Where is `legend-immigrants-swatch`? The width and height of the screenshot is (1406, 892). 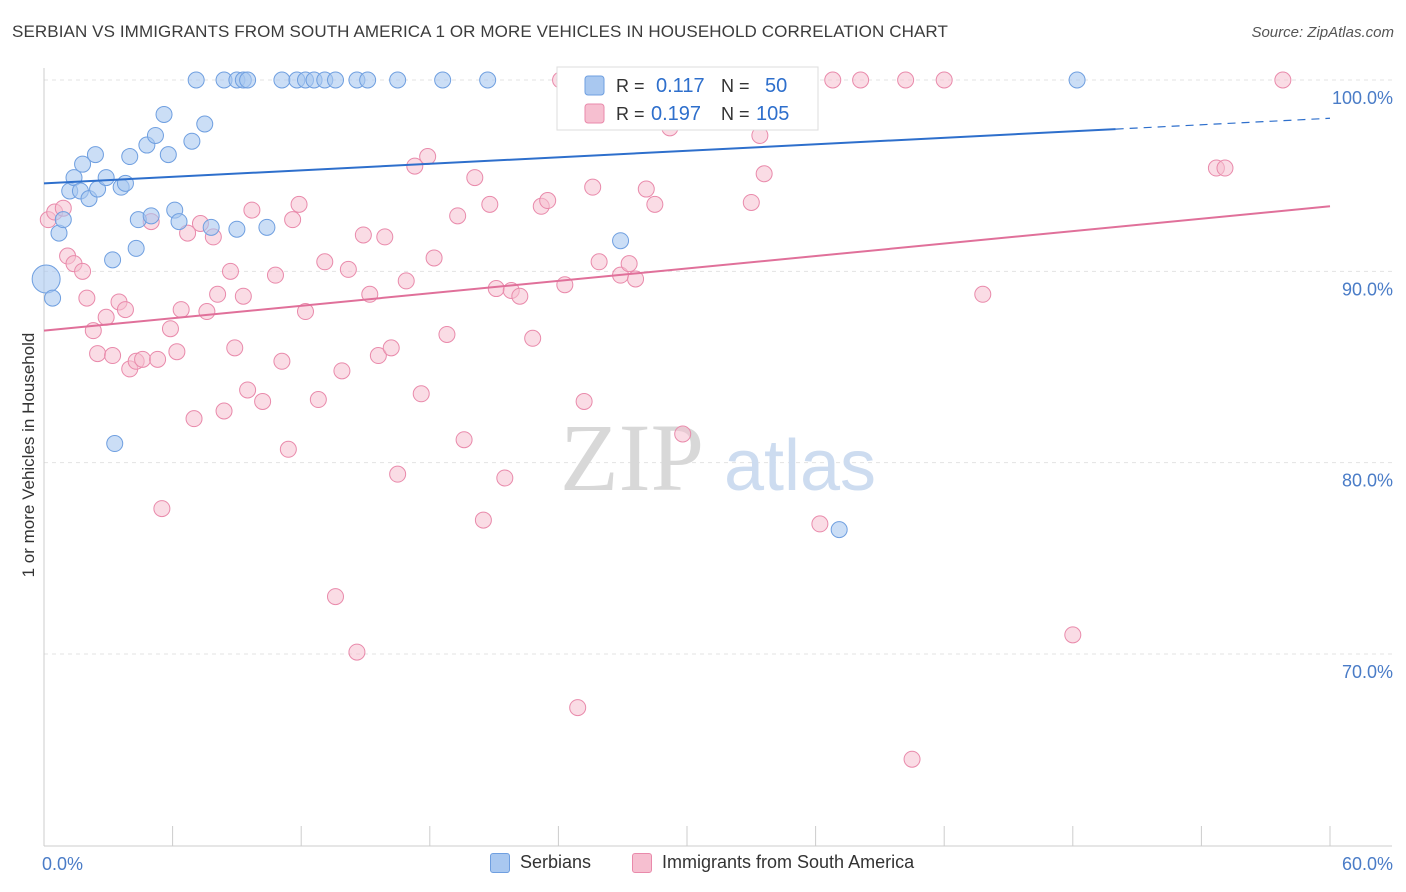 legend-immigrants-swatch is located at coordinates (642, 862).